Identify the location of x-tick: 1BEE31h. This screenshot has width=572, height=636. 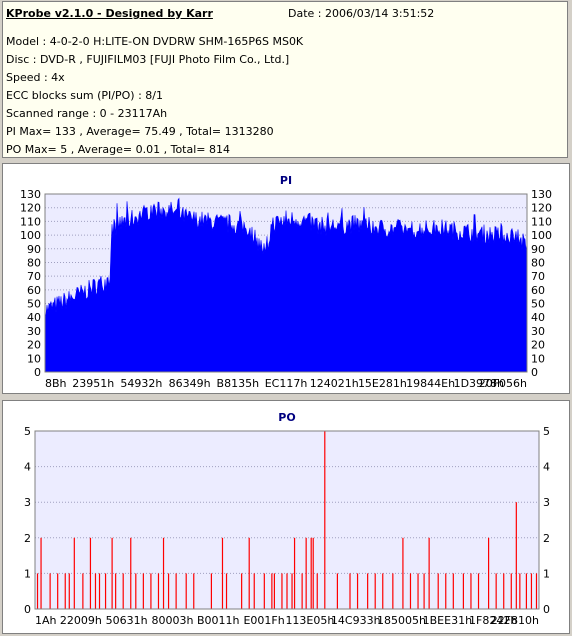
(447, 620).